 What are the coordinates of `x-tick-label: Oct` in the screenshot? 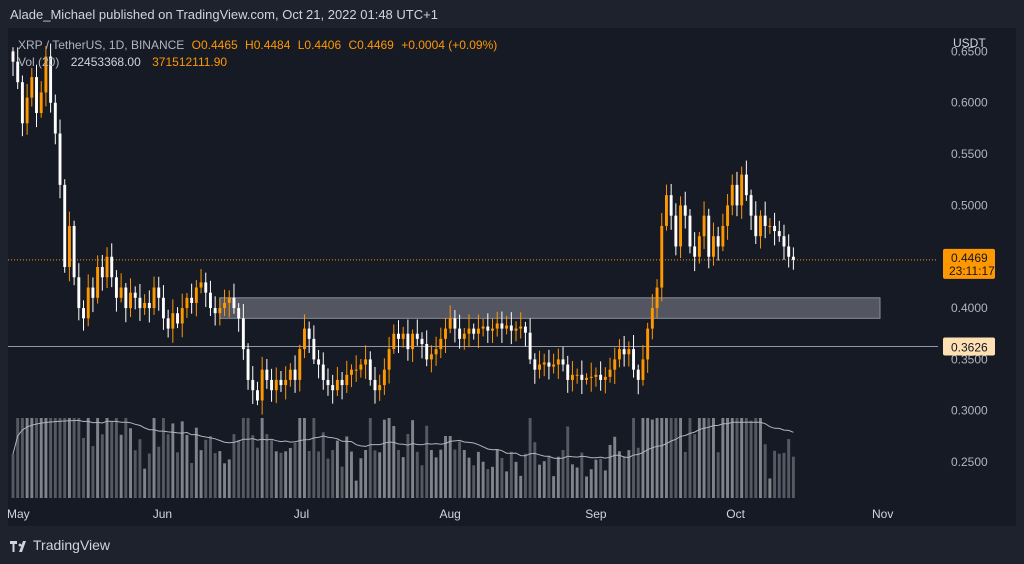 It's located at (735, 514).